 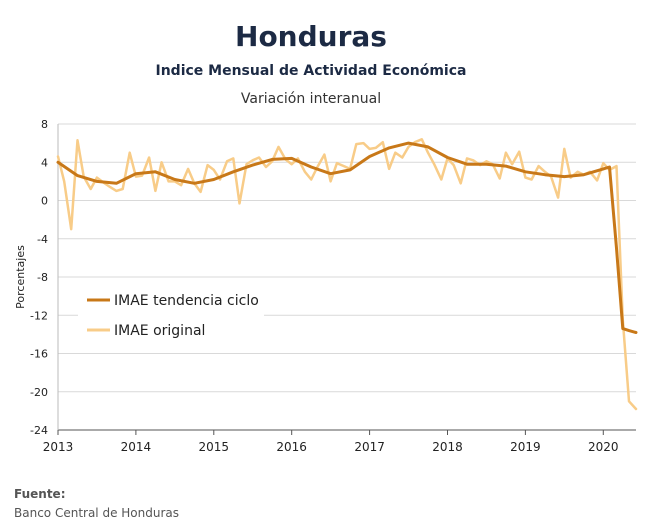 What do you see at coordinates (40, 494) in the screenshot?
I see `source-label: Fuente:` at bounding box center [40, 494].